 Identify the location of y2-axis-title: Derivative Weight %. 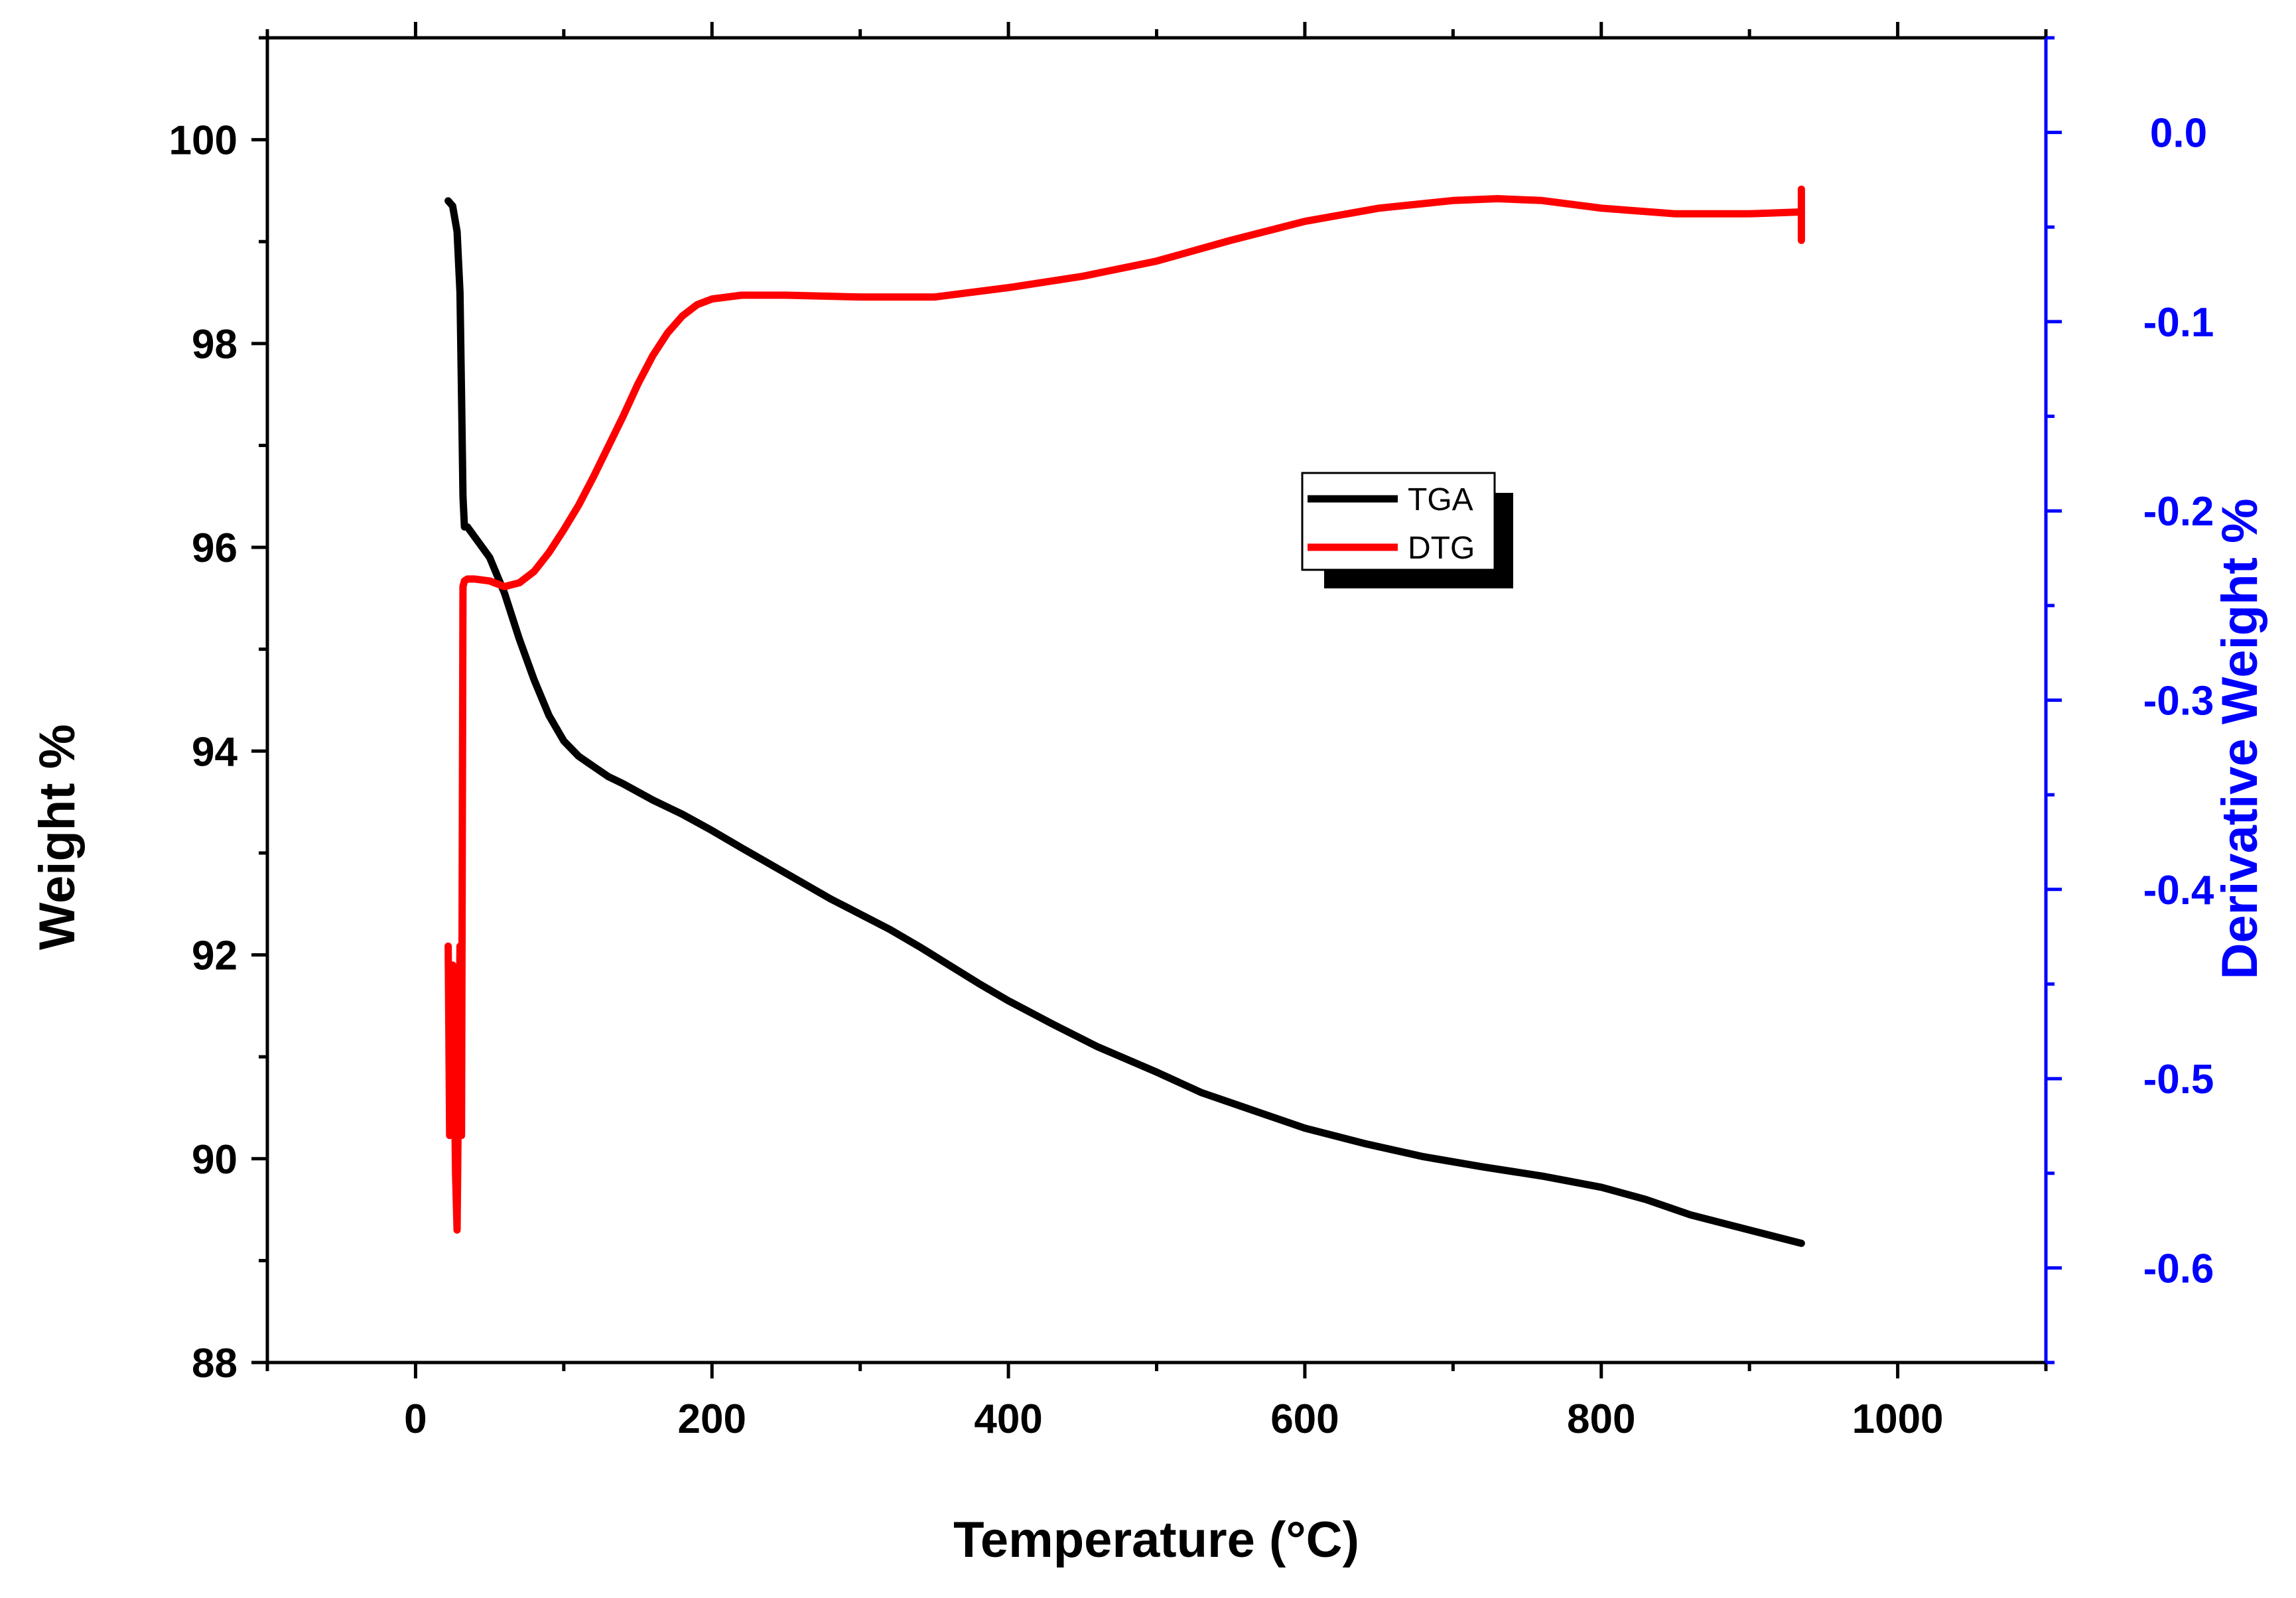
(2240, 738).